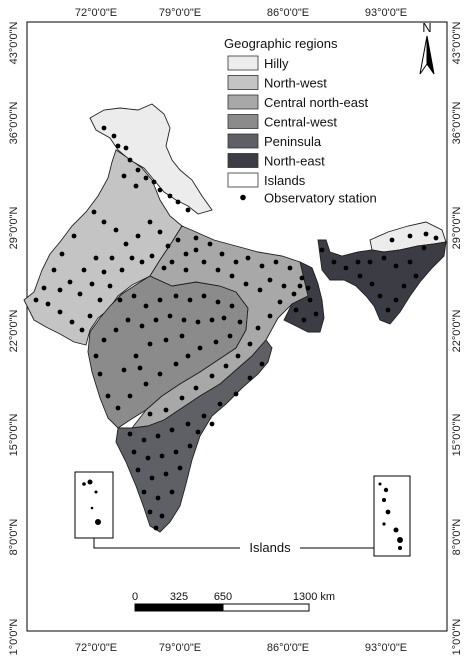  Describe the element at coordinates (243, 180) in the screenshot. I see `legend-swatch` at that location.